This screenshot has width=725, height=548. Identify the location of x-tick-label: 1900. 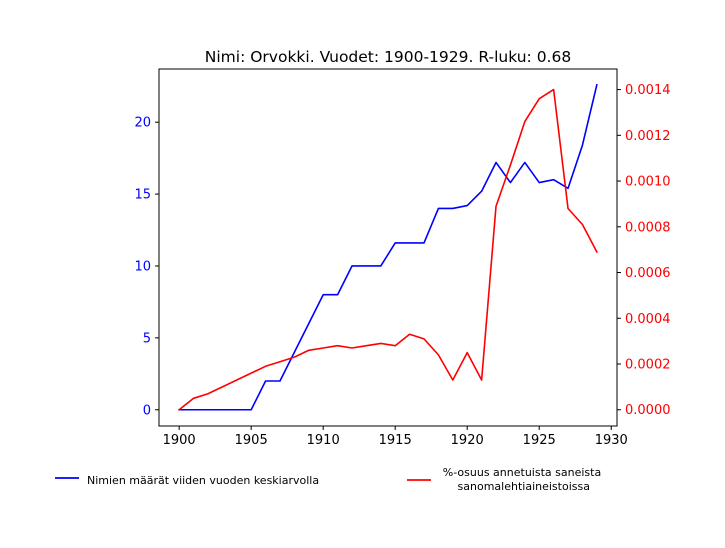
(179, 440).